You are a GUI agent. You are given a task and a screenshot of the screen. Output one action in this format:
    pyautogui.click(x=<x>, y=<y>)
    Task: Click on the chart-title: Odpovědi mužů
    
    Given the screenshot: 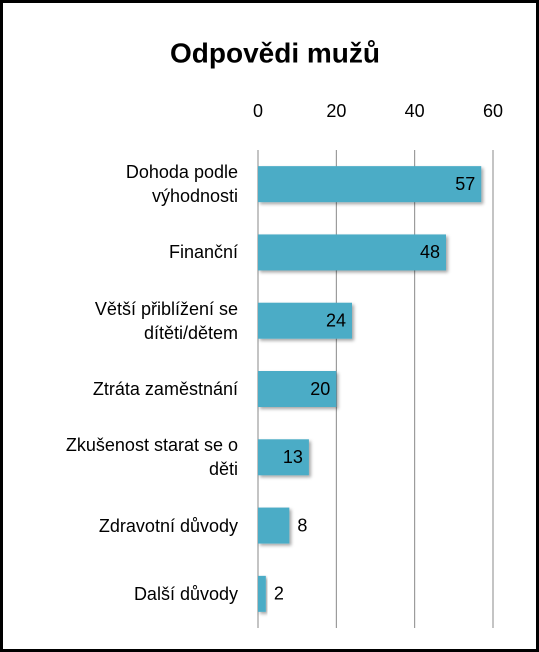 What is the action you would take?
    pyautogui.click(x=275, y=52)
    